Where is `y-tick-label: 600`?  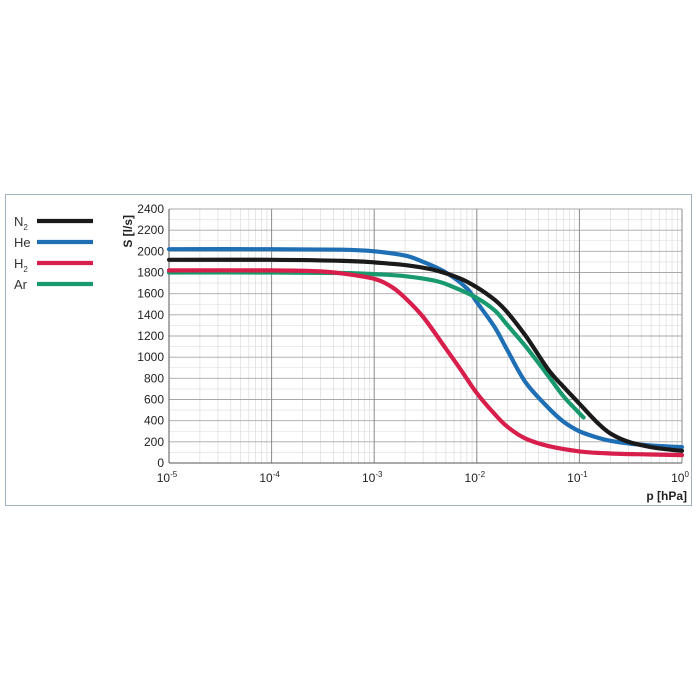
y-tick-label: 600 is located at coordinates (154, 400).